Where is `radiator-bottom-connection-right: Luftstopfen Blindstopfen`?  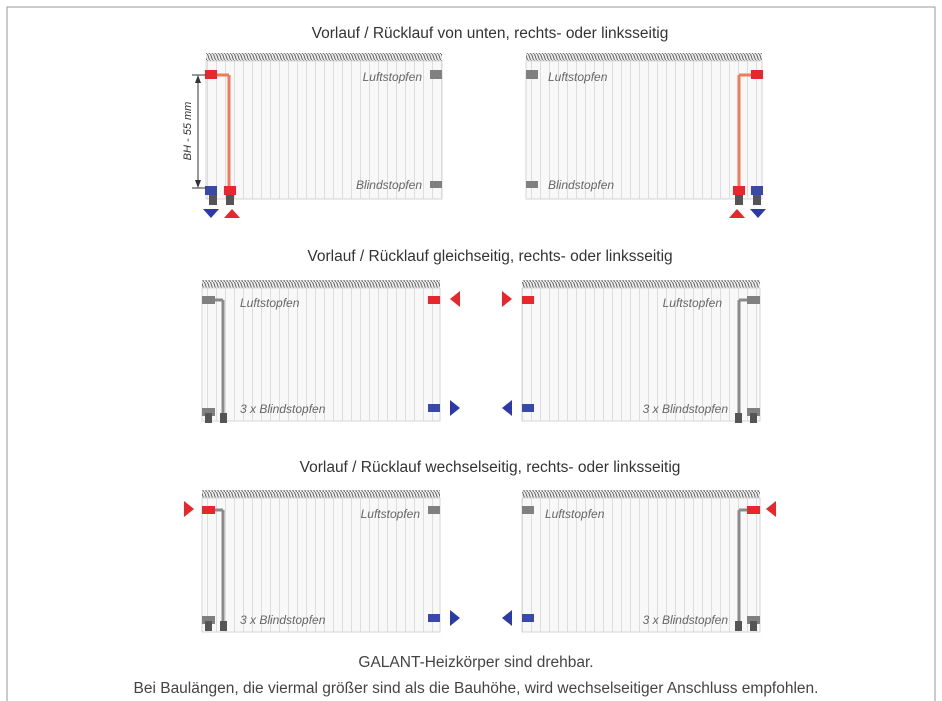
radiator-bottom-connection-right: Luftstopfen Blindstopfen is located at coordinates (645, 135).